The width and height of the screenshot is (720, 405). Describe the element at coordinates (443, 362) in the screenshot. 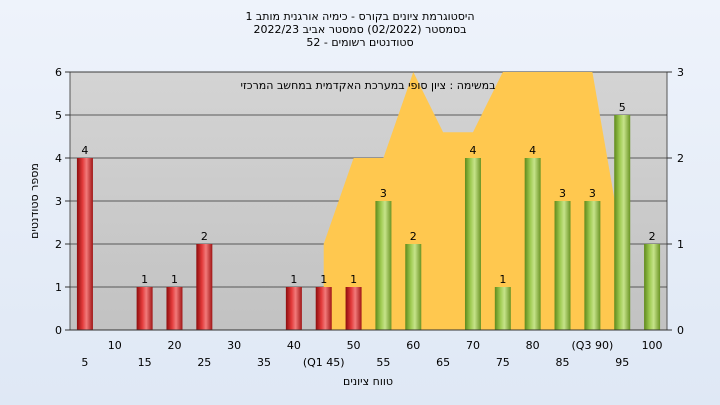

I see `x-tick-label: 65` at that location.